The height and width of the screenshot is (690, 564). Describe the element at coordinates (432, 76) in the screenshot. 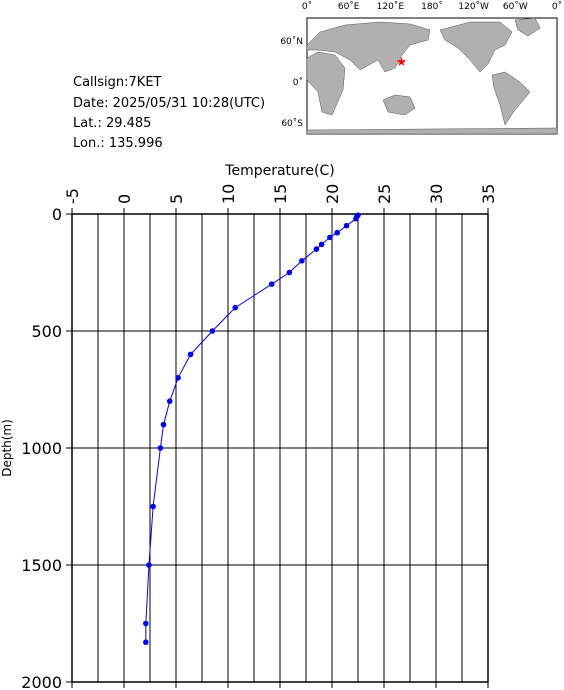

I see `map` at that location.